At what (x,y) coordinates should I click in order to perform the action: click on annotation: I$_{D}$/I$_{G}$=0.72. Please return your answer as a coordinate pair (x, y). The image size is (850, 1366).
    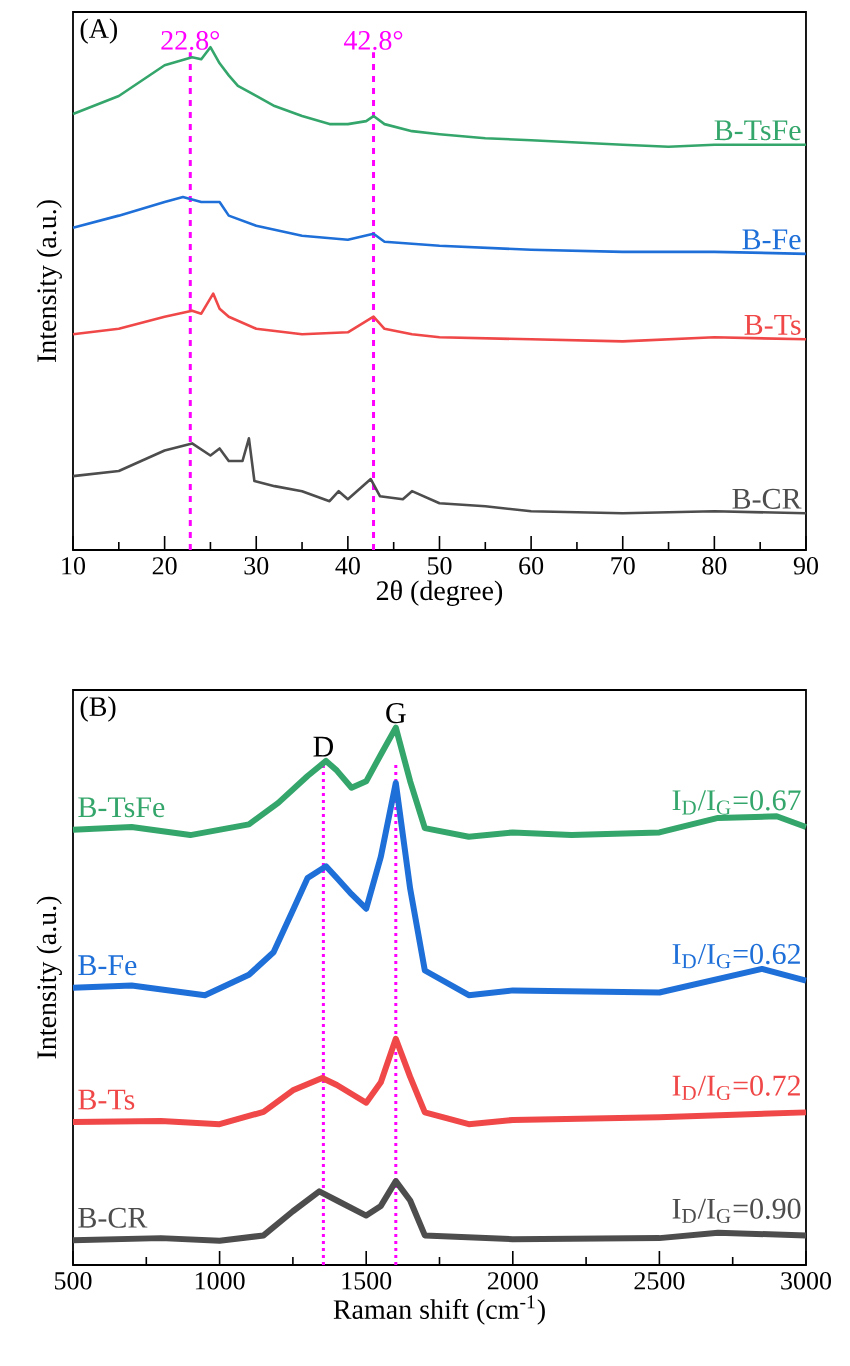
    Looking at the image, I should click on (736, 1087).